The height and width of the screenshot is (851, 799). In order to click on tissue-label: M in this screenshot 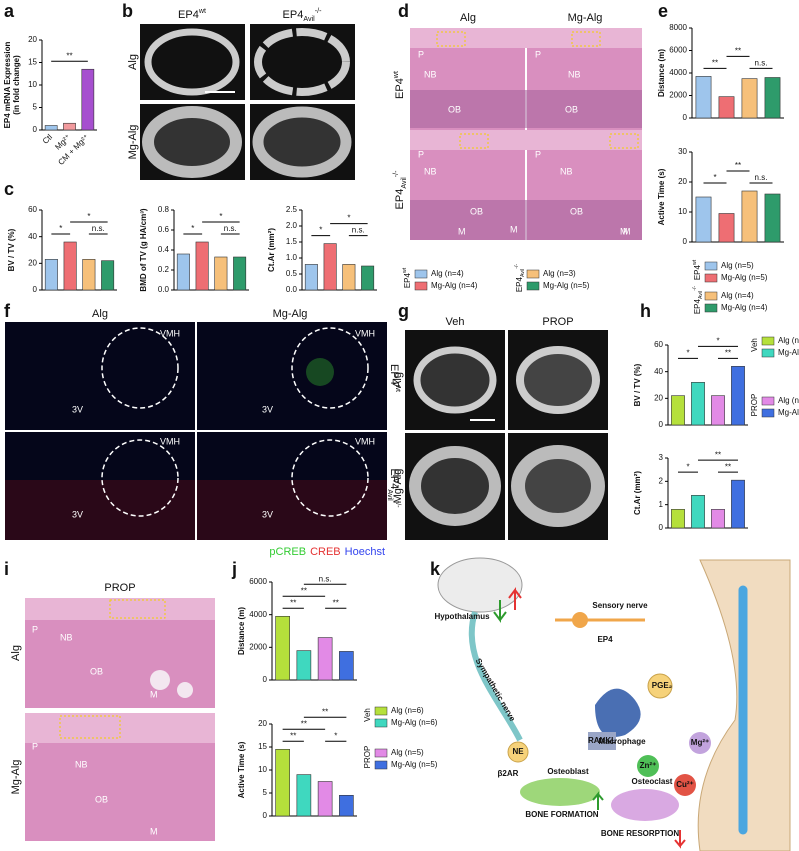, I will do `click(514, 229)`.